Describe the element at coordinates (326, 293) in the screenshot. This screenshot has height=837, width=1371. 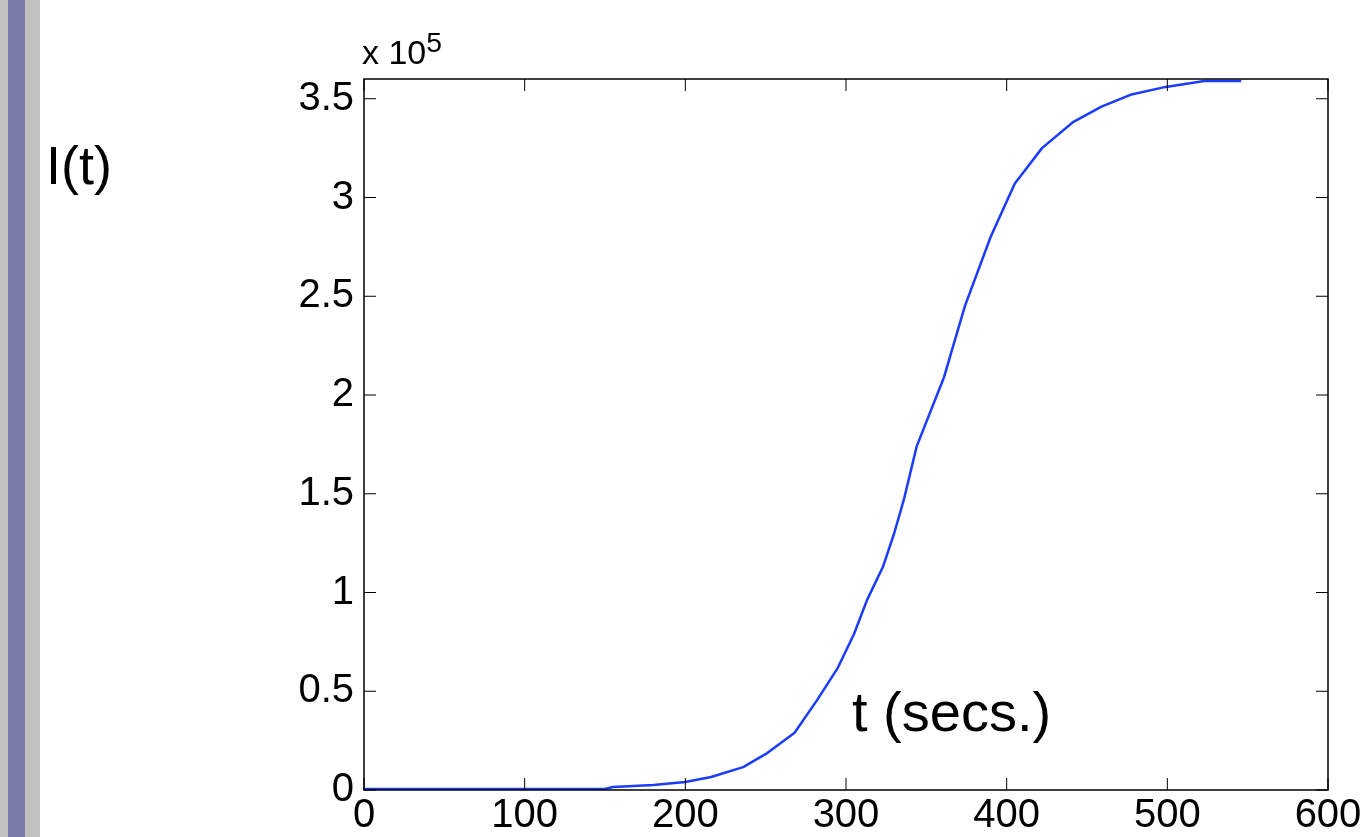
I see `y-tick-label: 2.5` at that location.